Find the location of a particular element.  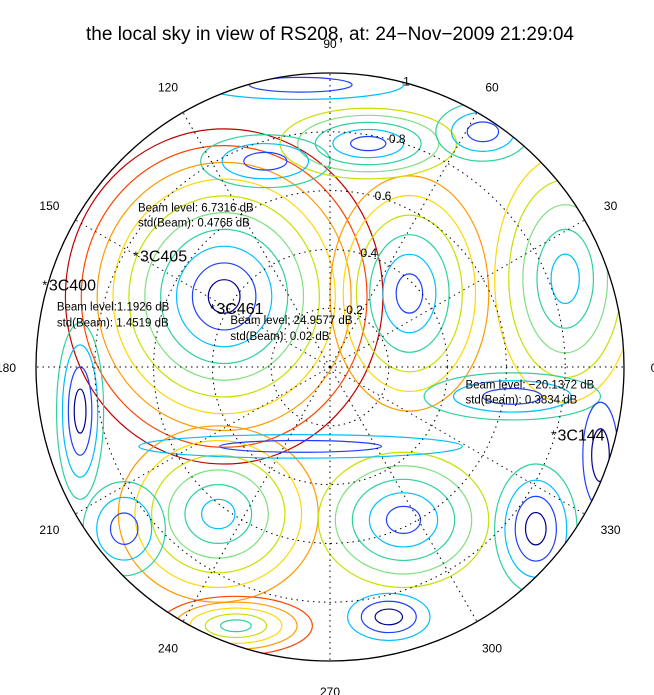

angle-tick-label: 90 is located at coordinates (330, 44).